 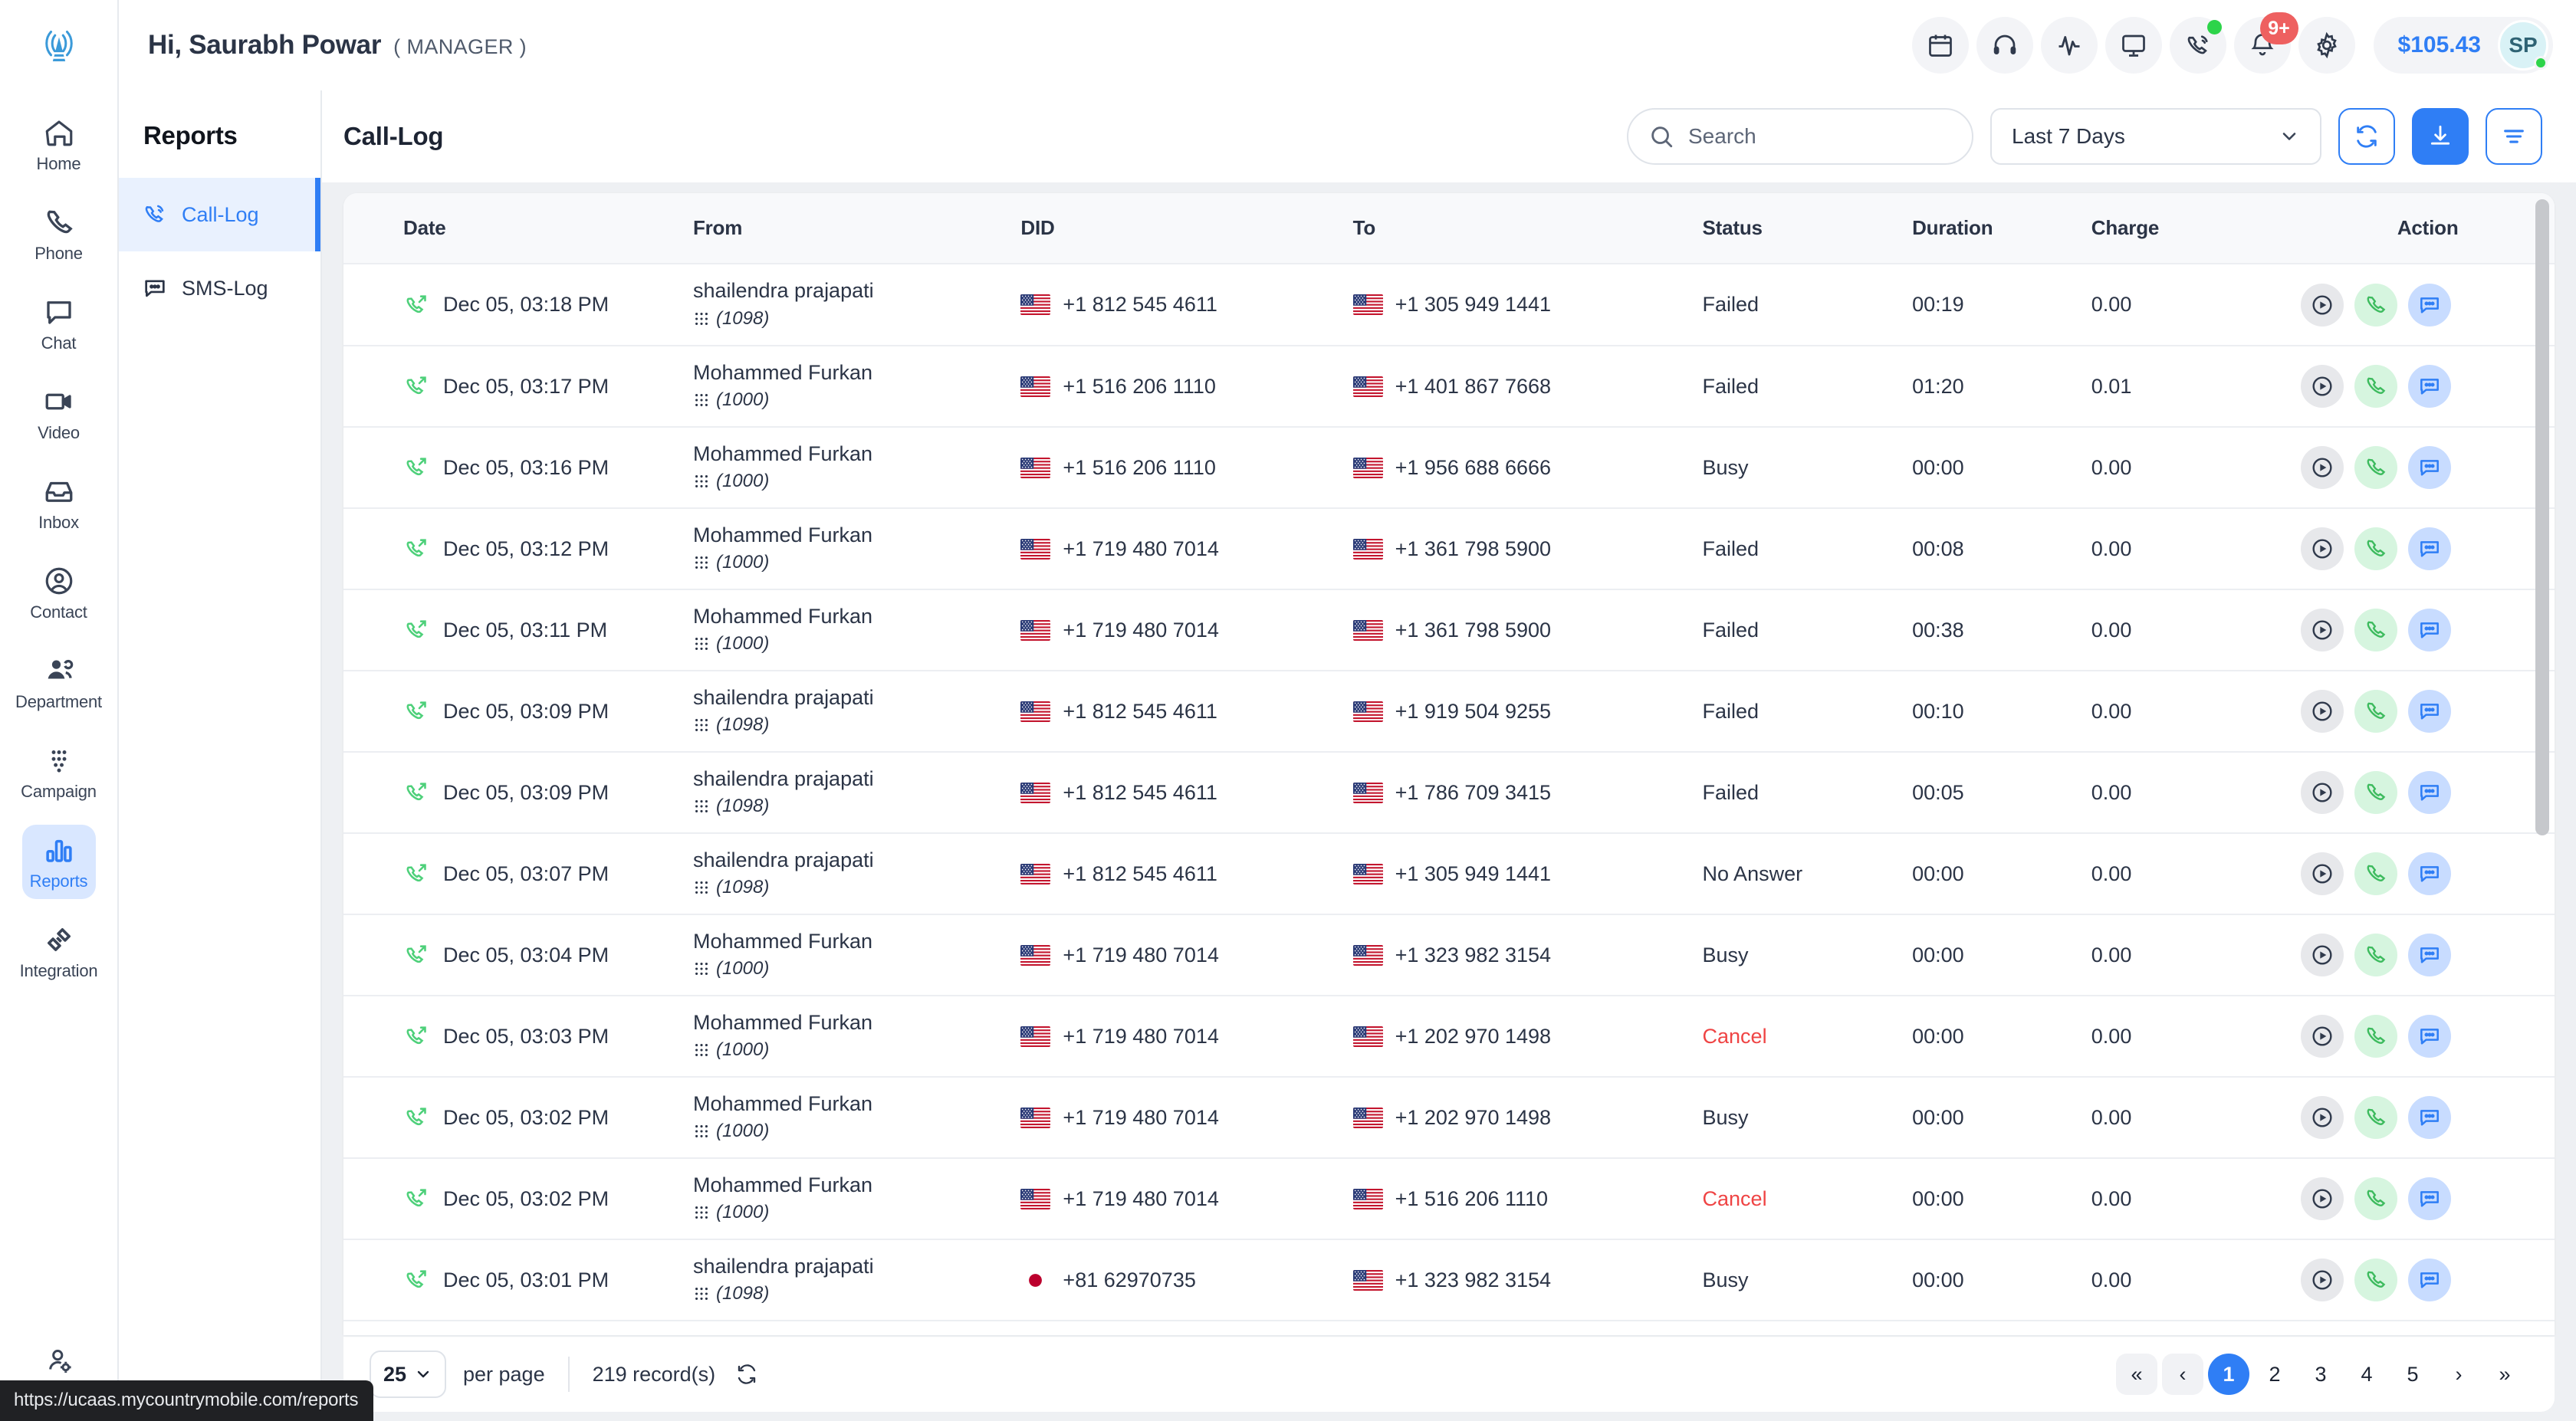 I want to click on did-number: +81 62970735, so click(x=1130, y=1279).